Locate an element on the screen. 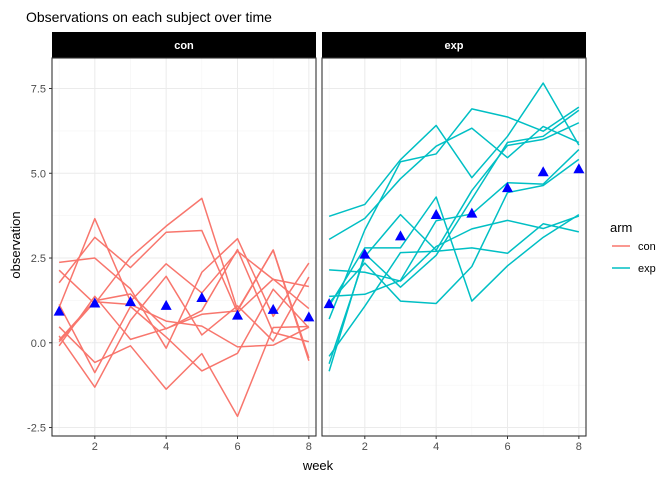 The width and height of the screenshot is (672, 480). legend-title: arm is located at coordinates (621, 227).